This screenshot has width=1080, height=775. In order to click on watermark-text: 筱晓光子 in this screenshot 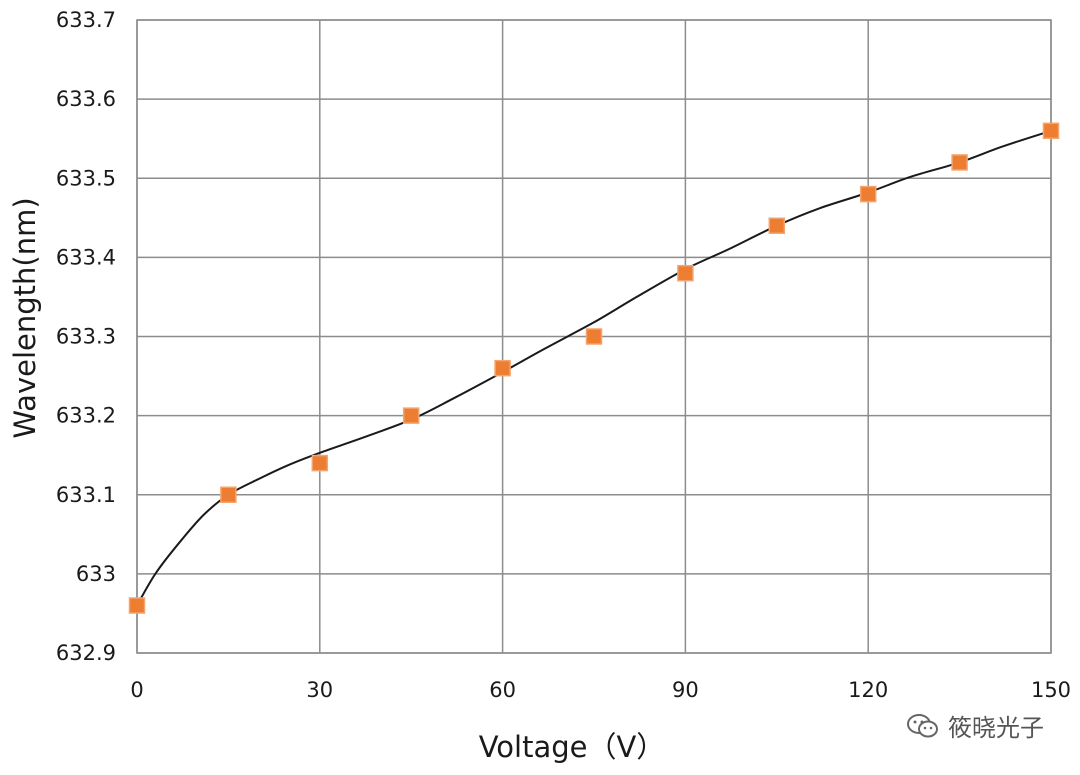, I will do `click(996, 728)`.